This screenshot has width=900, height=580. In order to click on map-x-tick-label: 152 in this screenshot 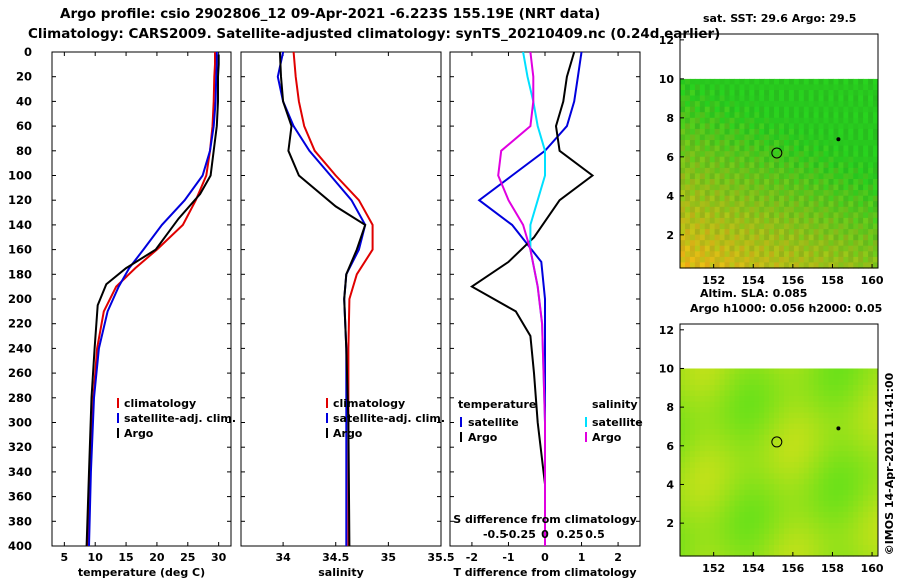, I will do `click(713, 280)`.